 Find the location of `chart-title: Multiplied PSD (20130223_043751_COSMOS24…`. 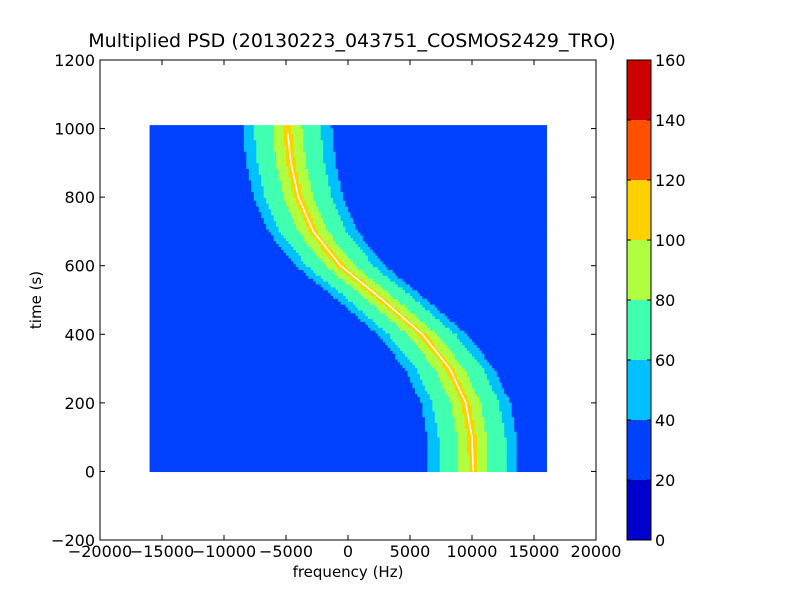

chart-title: Multiplied PSD (20130223_043751_COSMOS24… is located at coordinates (351, 41).